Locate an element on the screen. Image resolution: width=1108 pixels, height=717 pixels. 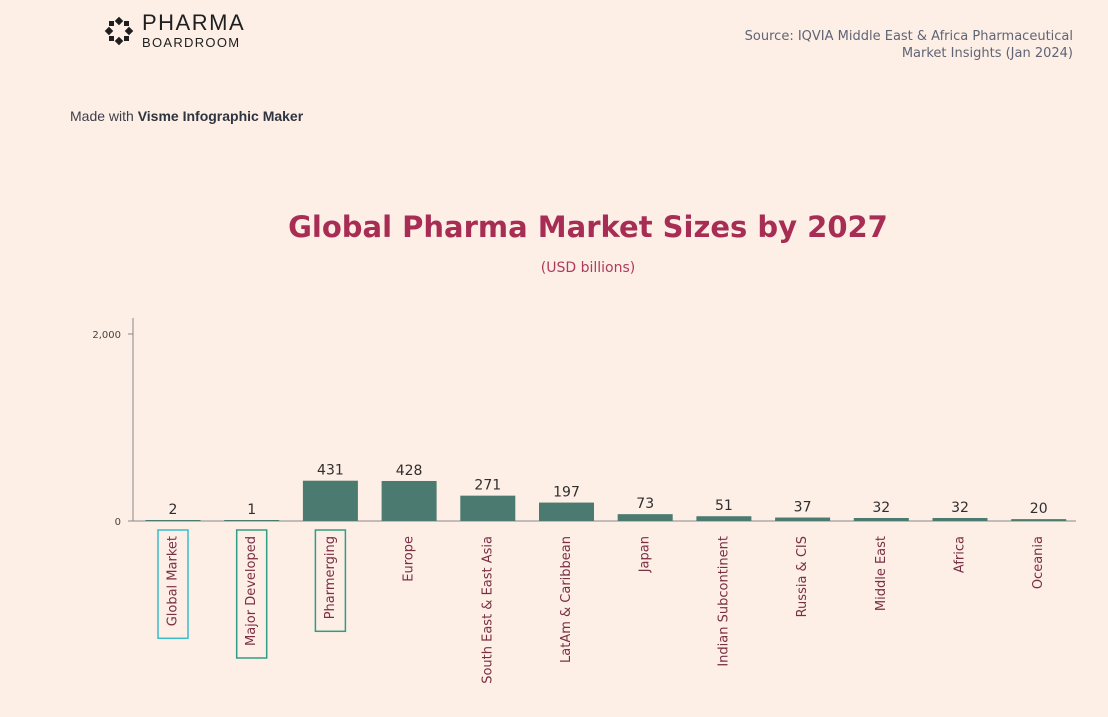
bar-europe is located at coordinates (409, 500).